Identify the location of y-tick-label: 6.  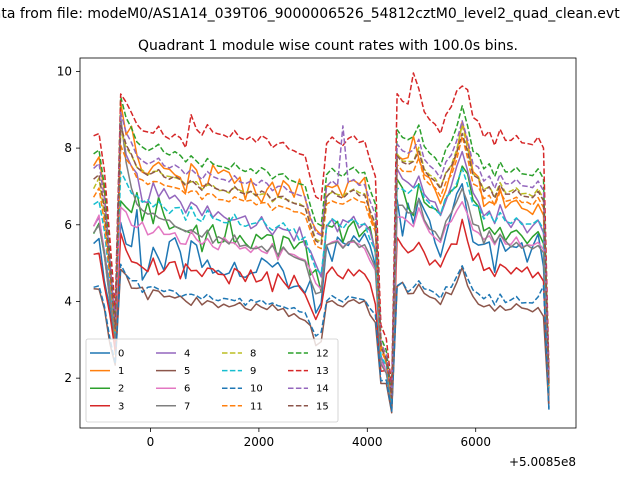
(68, 225).